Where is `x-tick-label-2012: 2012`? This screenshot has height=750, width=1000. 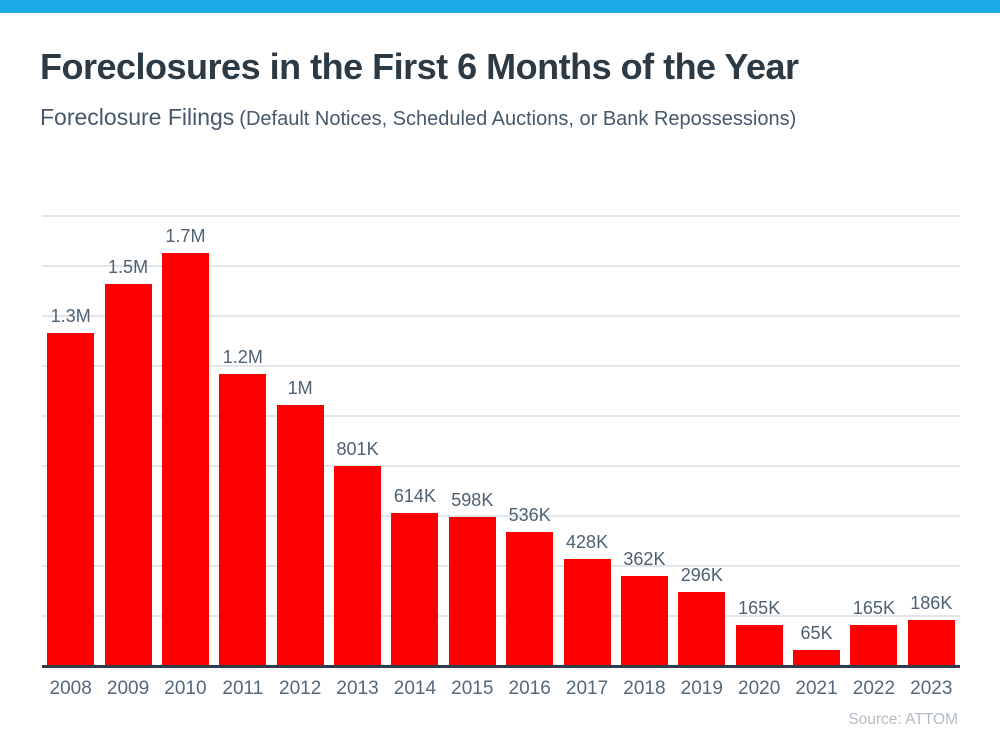 x-tick-label-2012: 2012 is located at coordinates (300, 688).